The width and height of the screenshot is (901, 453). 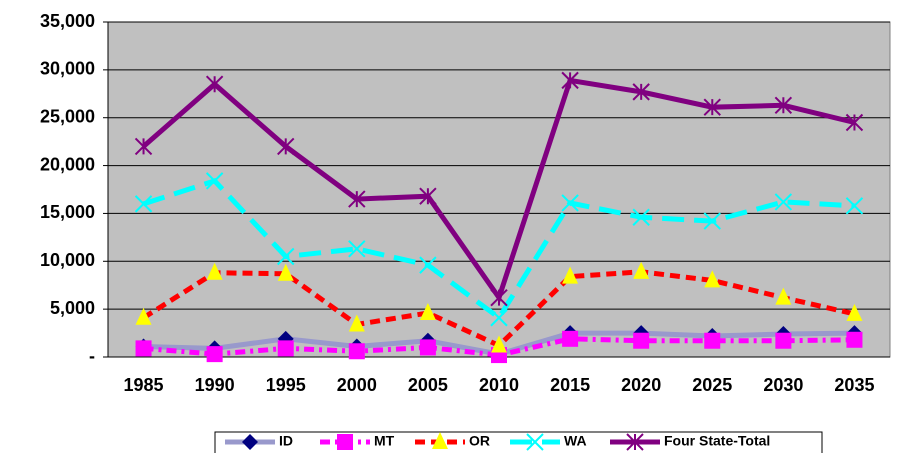 I want to click on x-tick-label: 2005, so click(x=428, y=385).